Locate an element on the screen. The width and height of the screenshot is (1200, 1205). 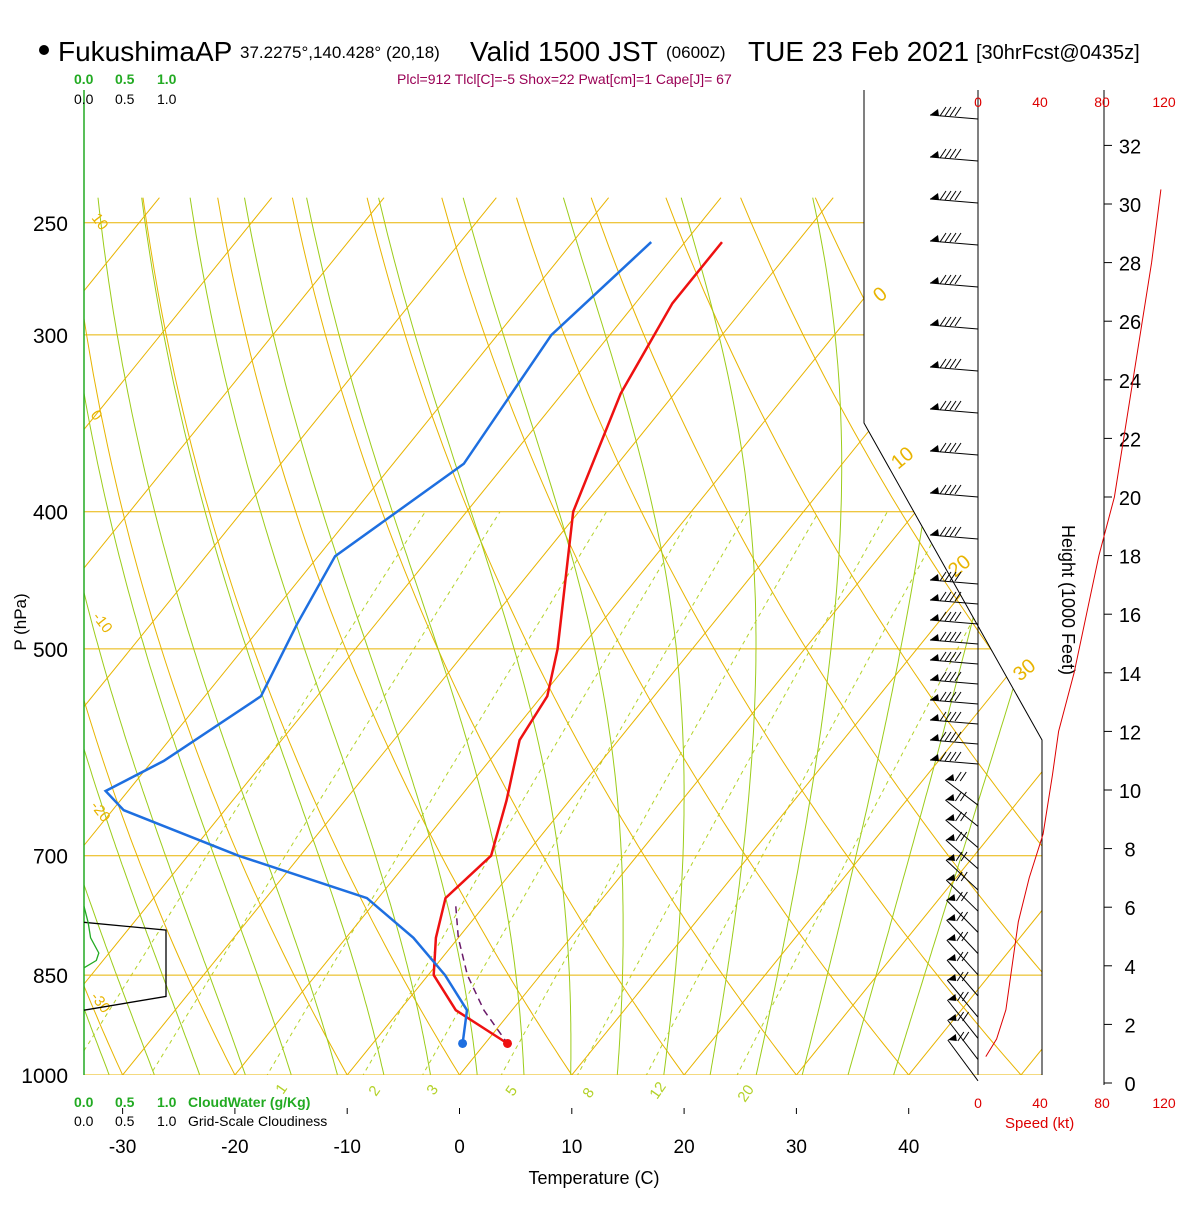
speed-tick-label: 120 is located at coordinates (1164, 1103).